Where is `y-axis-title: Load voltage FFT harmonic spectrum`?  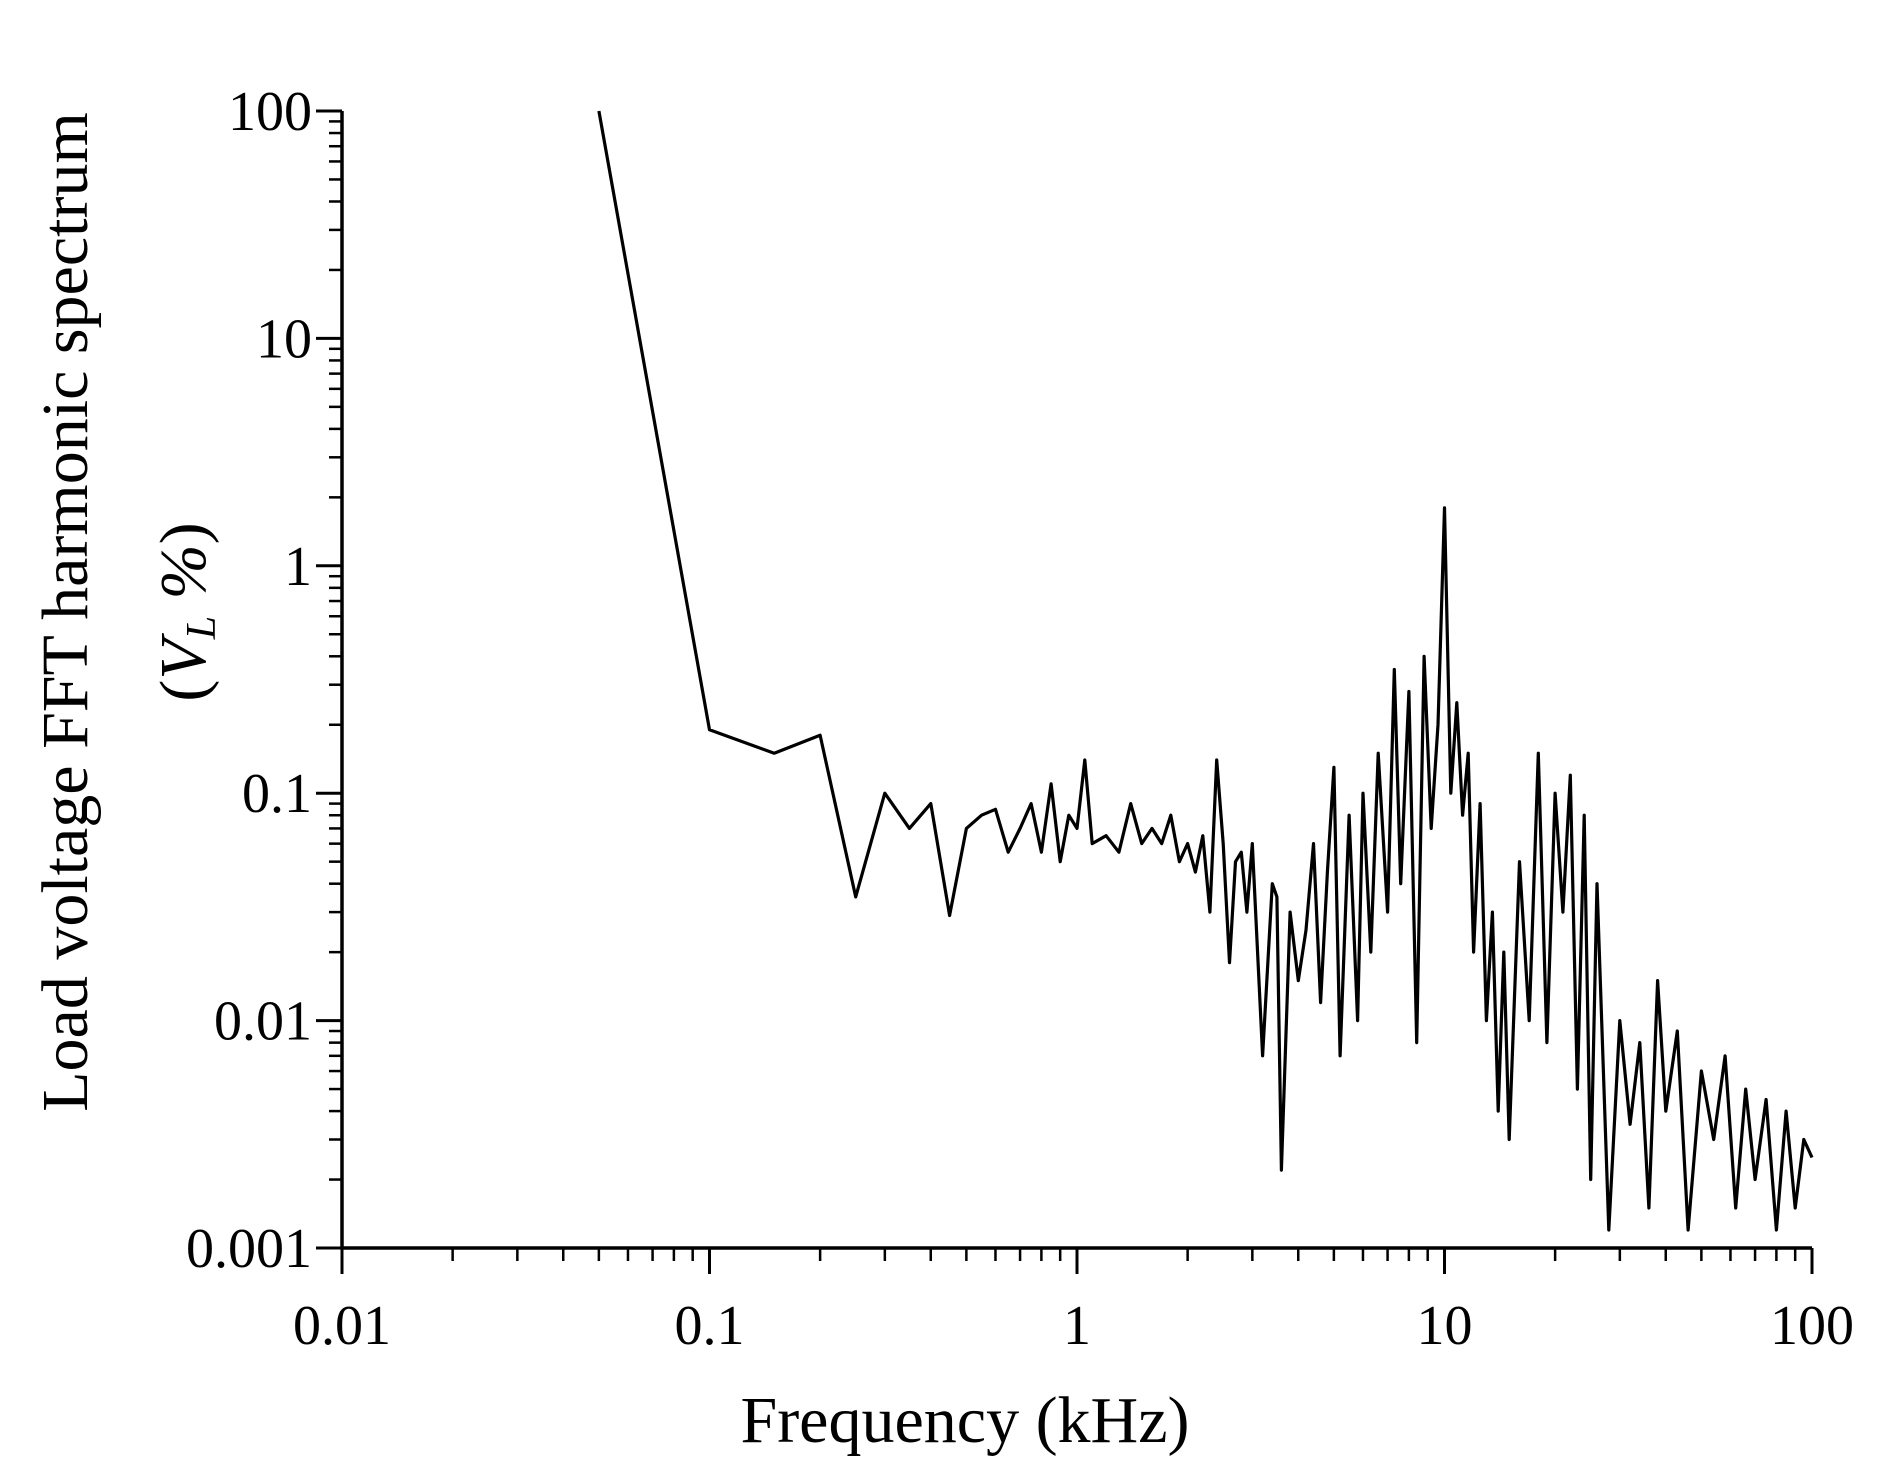
y-axis-title: Load voltage FFT harmonic spectrum is located at coordinates (65, 612).